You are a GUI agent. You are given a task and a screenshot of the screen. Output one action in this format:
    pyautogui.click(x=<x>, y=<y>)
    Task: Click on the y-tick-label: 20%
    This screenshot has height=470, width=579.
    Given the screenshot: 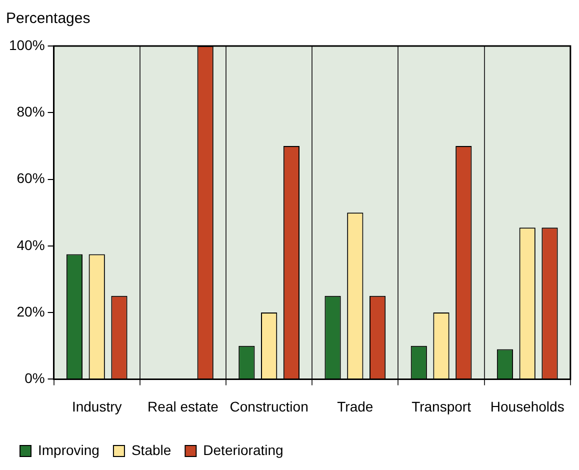 What is the action you would take?
    pyautogui.click(x=30, y=311)
    